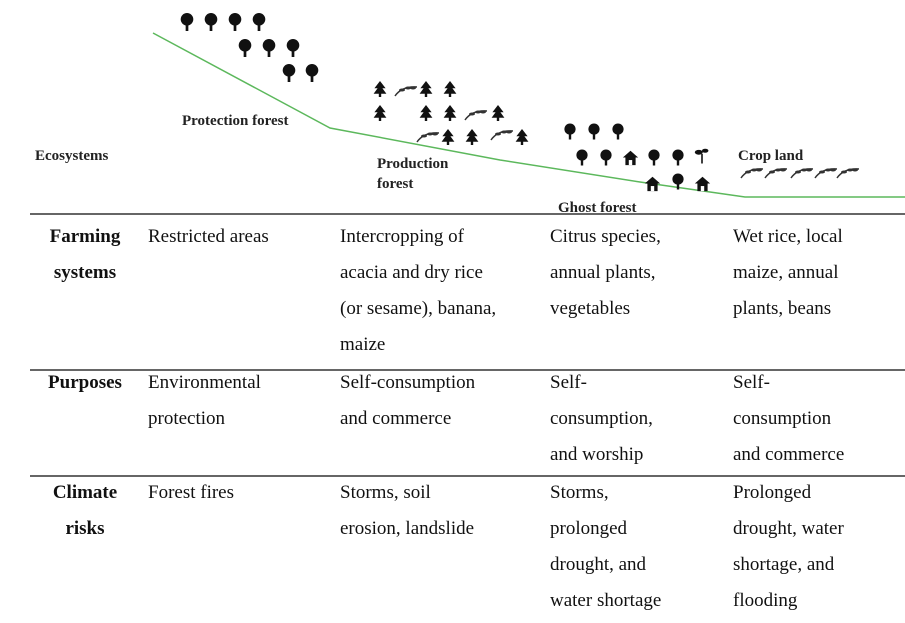 The width and height of the screenshot is (905, 623). Describe the element at coordinates (597, 208) in the screenshot. I see `zone-label: Ghost forest` at that location.